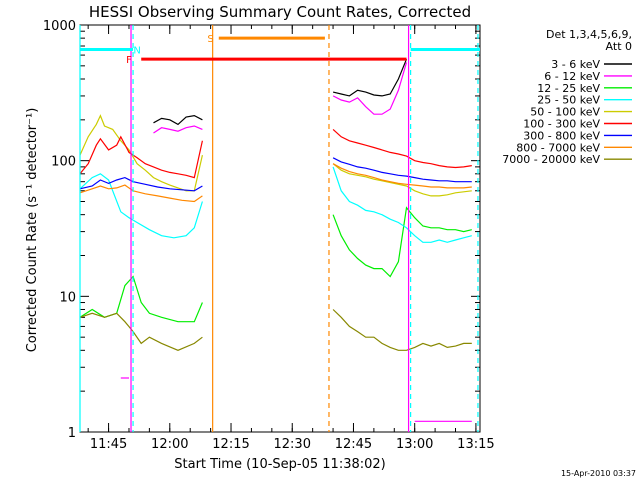 The image size is (640, 480). What do you see at coordinates (561, 124) in the screenshot?
I see `legend-entry-label: 100 - 300 keV` at bounding box center [561, 124].